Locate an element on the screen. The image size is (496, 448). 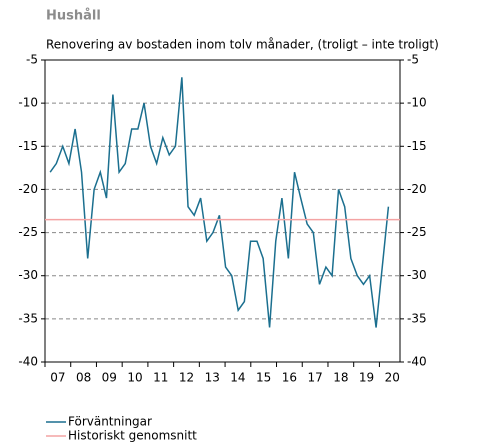
y-tick-label: -15 is located at coordinates (28, 146).